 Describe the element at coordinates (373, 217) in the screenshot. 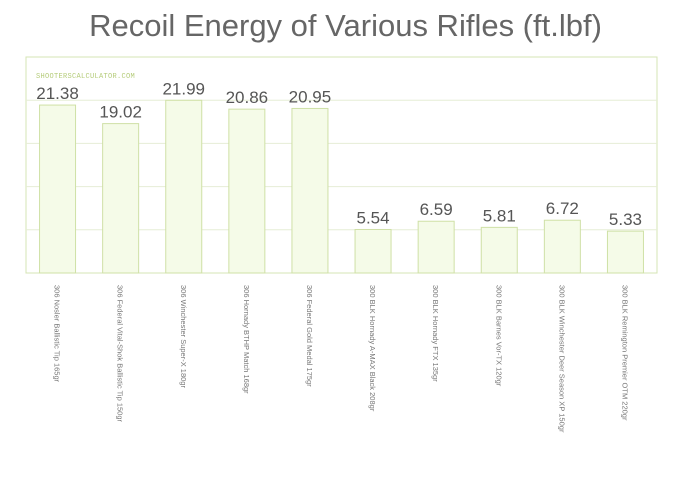

I see `data-label: 5.54` at that location.